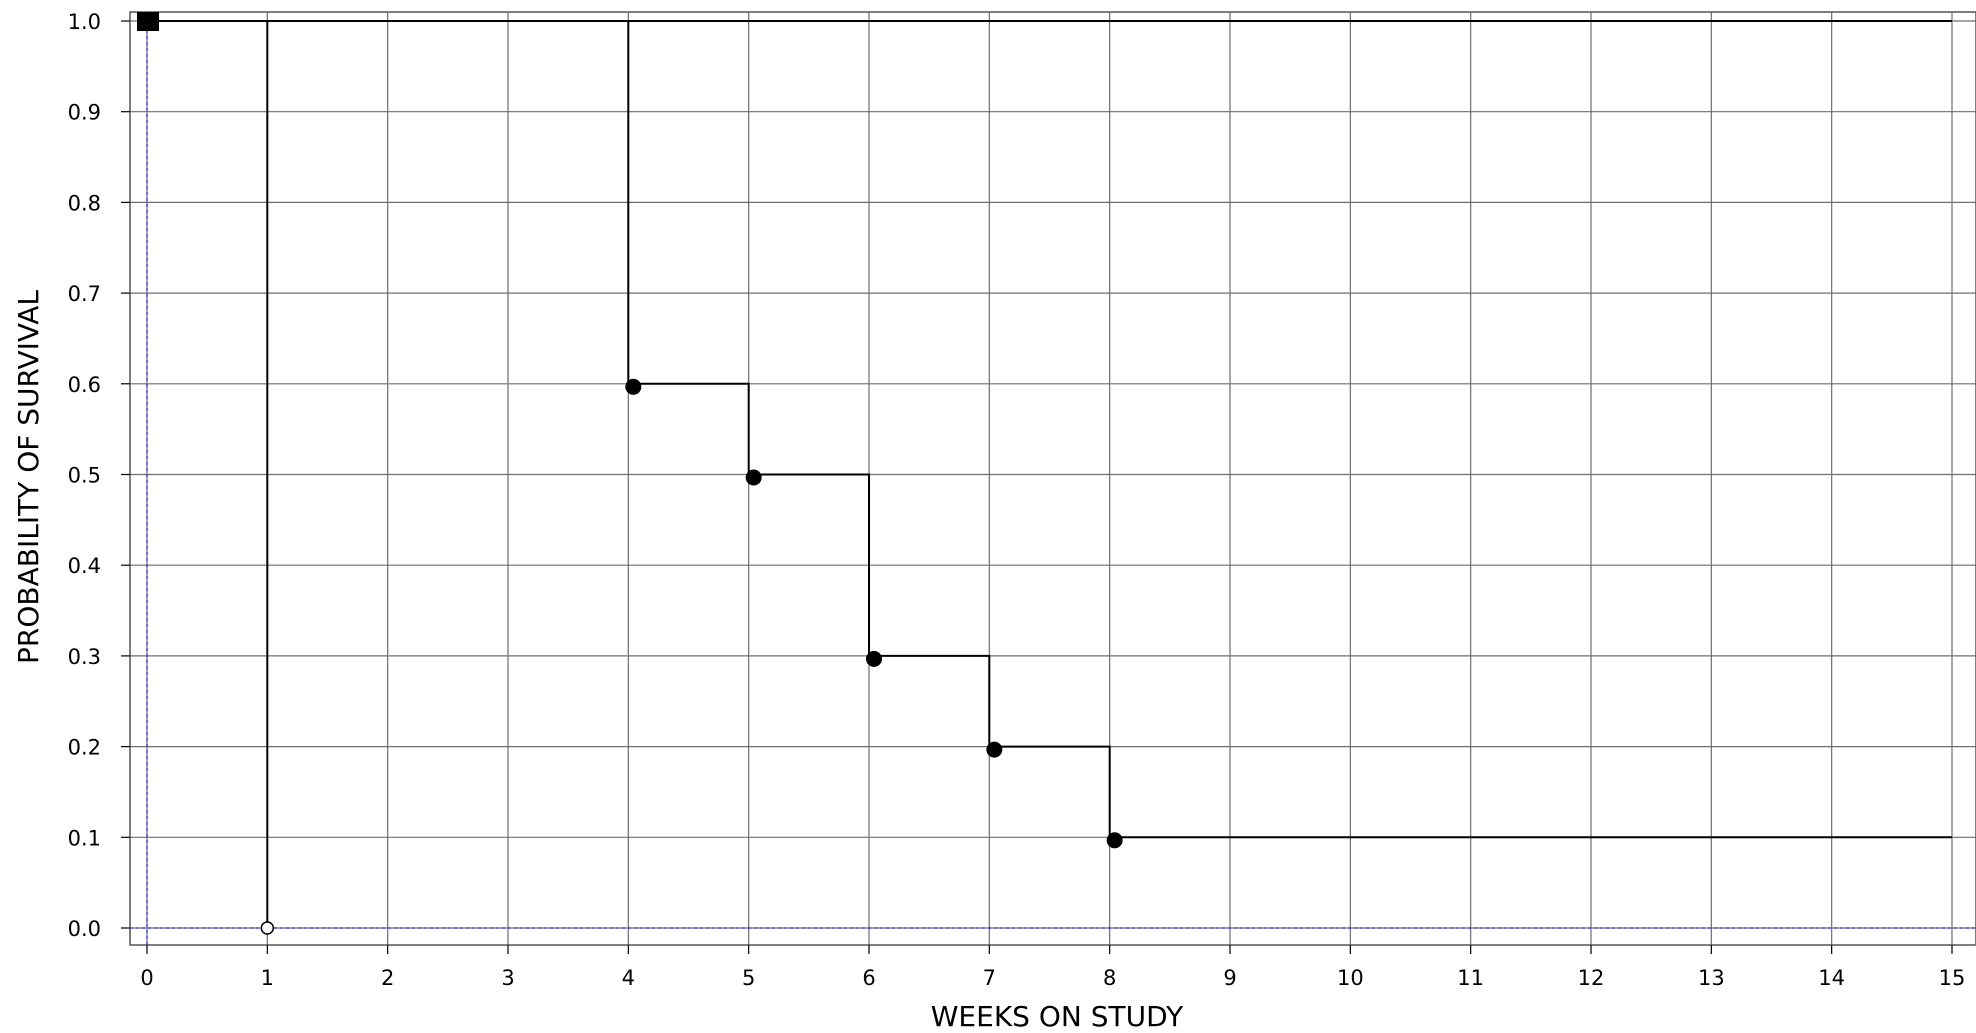 The width and height of the screenshot is (1976, 1033). I want to click on y-axis-ticks: 0.0 0.1 0.2 0.3 0.4 0.5 0.6 0.7 0.8 0.9 1.0, so click(99, 475).